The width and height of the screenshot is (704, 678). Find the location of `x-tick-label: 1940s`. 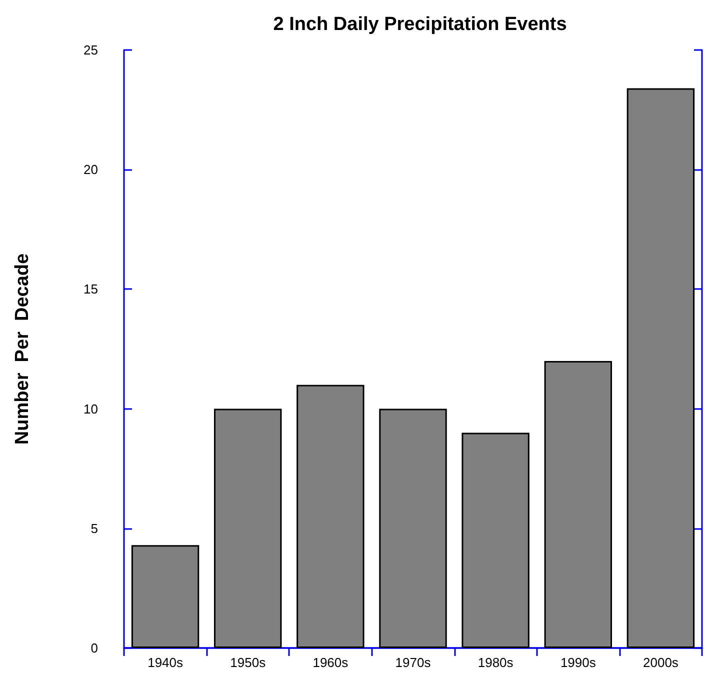

x-tick-label: 1940s is located at coordinates (166, 662).